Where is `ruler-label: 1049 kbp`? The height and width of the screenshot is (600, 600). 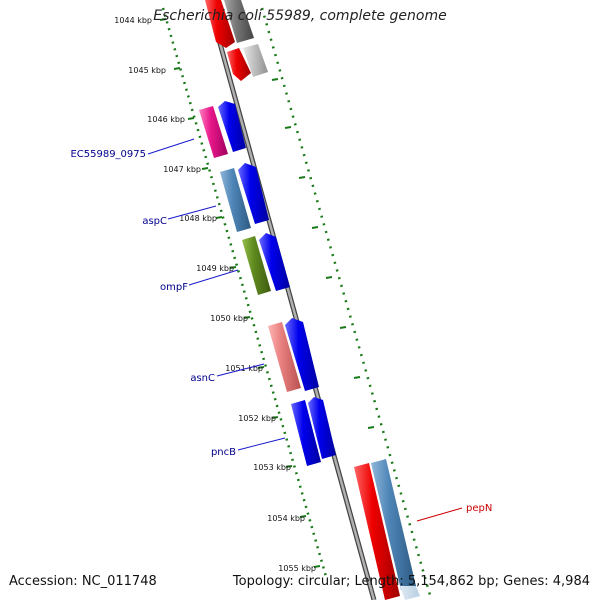 ruler-label: 1049 kbp is located at coordinates (215, 268).